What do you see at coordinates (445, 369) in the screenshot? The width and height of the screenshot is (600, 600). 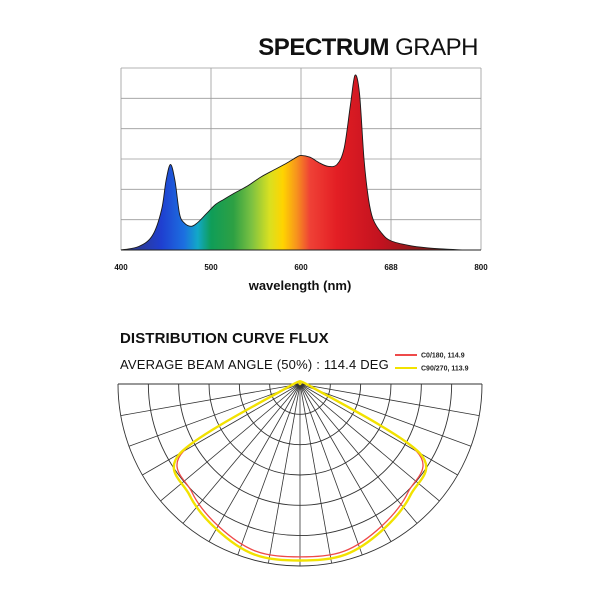 I see `legend-label: C90/270, 113.9` at bounding box center [445, 369].